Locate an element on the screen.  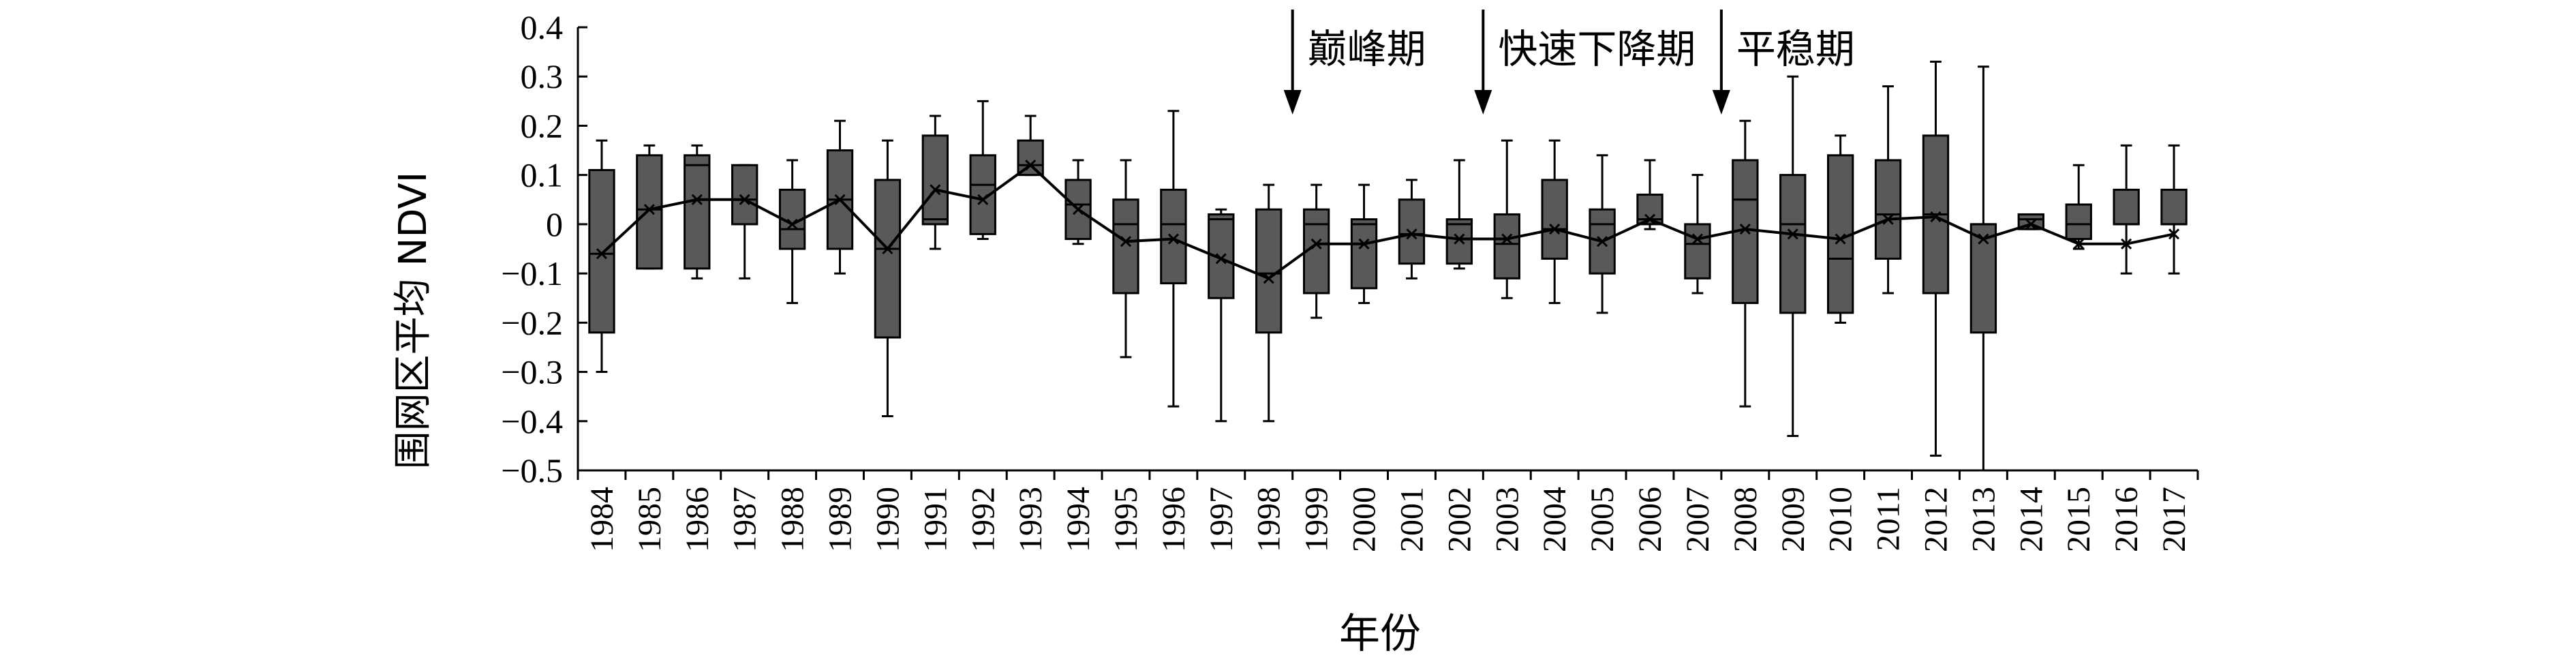
box-1986 is located at coordinates (697, 212).